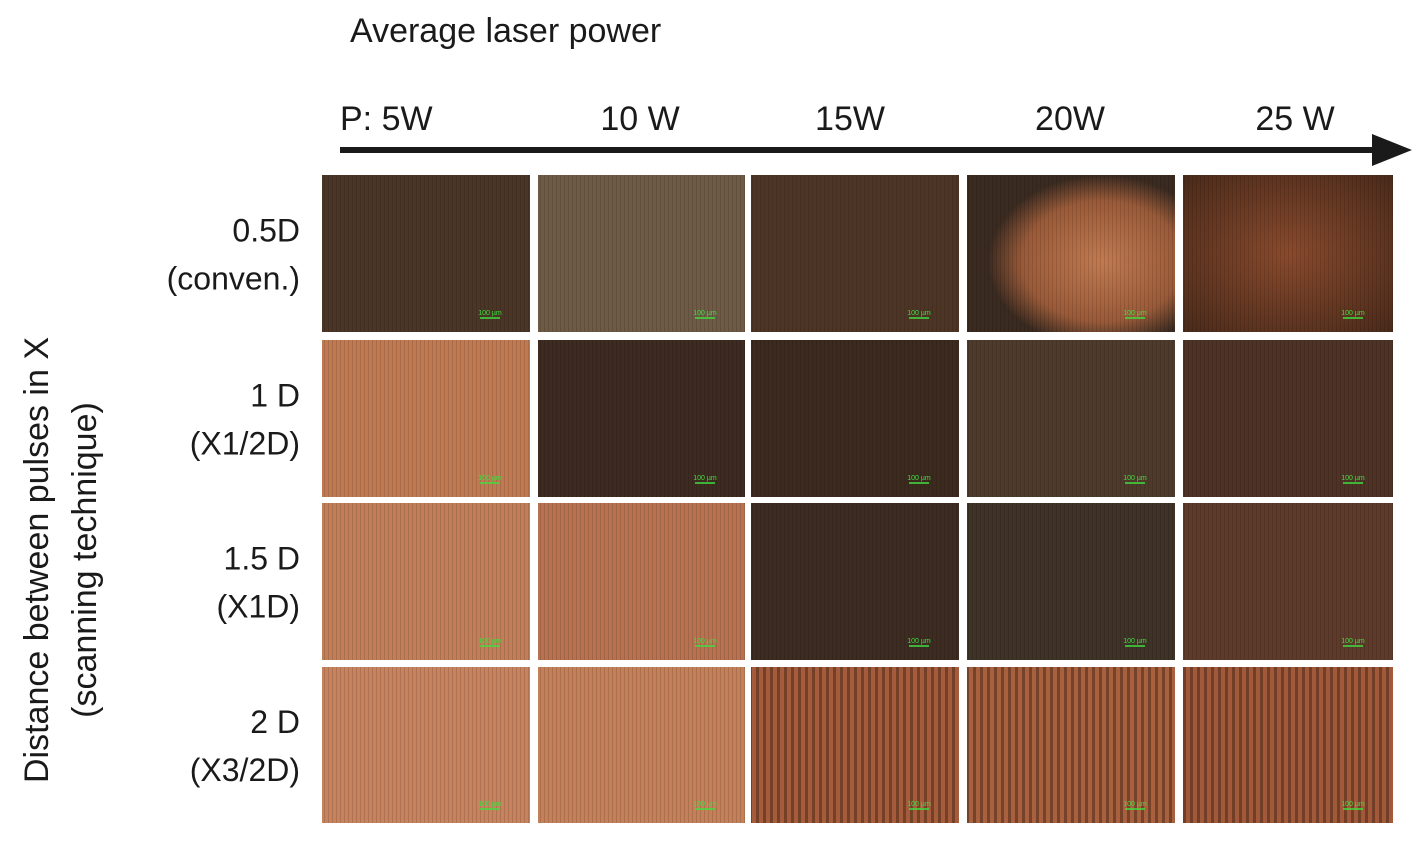  I want to click on row-label: 1 D, so click(275, 396).